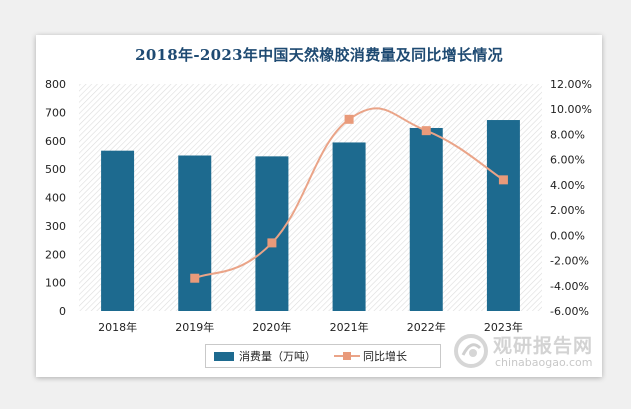 This screenshot has height=409, width=631. I want to click on chart-legend: 消费量（万吨） 同比增长, so click(323, 356).